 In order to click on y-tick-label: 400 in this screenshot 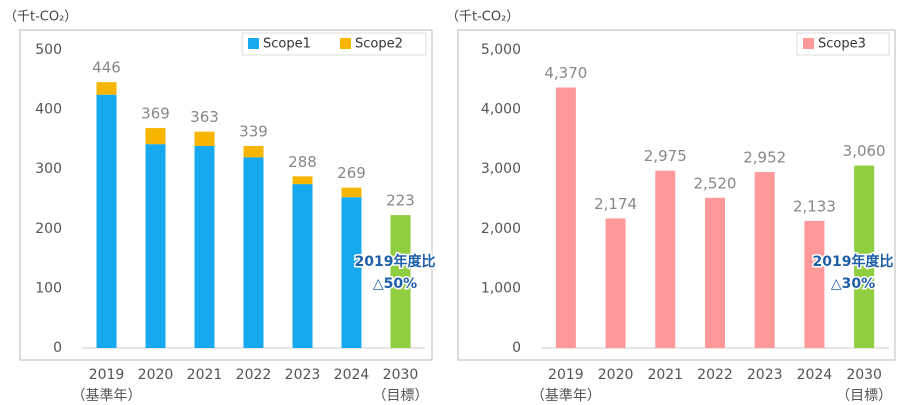, I will do `click(48, 110)`.